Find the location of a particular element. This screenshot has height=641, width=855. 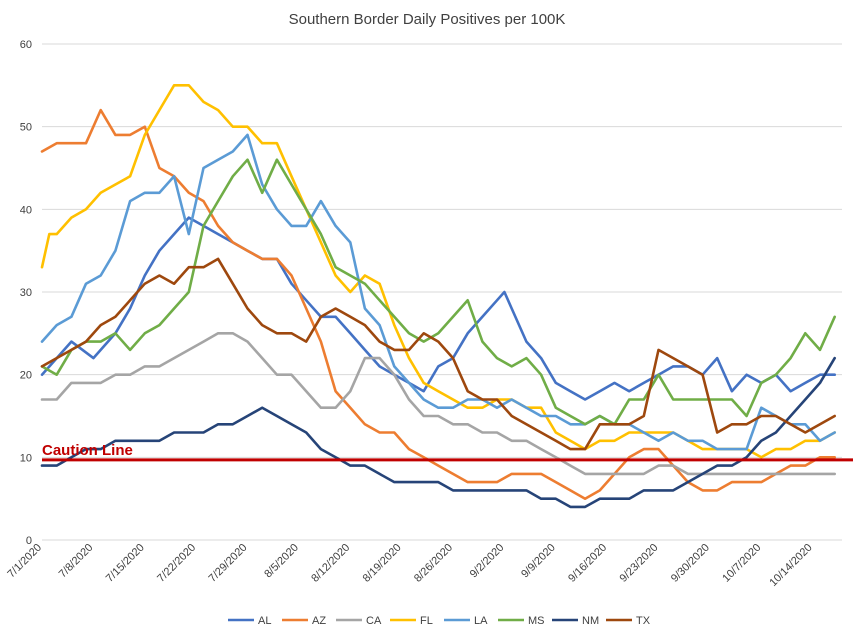

legend-item-la: LA is located at coordinates (466, 621).